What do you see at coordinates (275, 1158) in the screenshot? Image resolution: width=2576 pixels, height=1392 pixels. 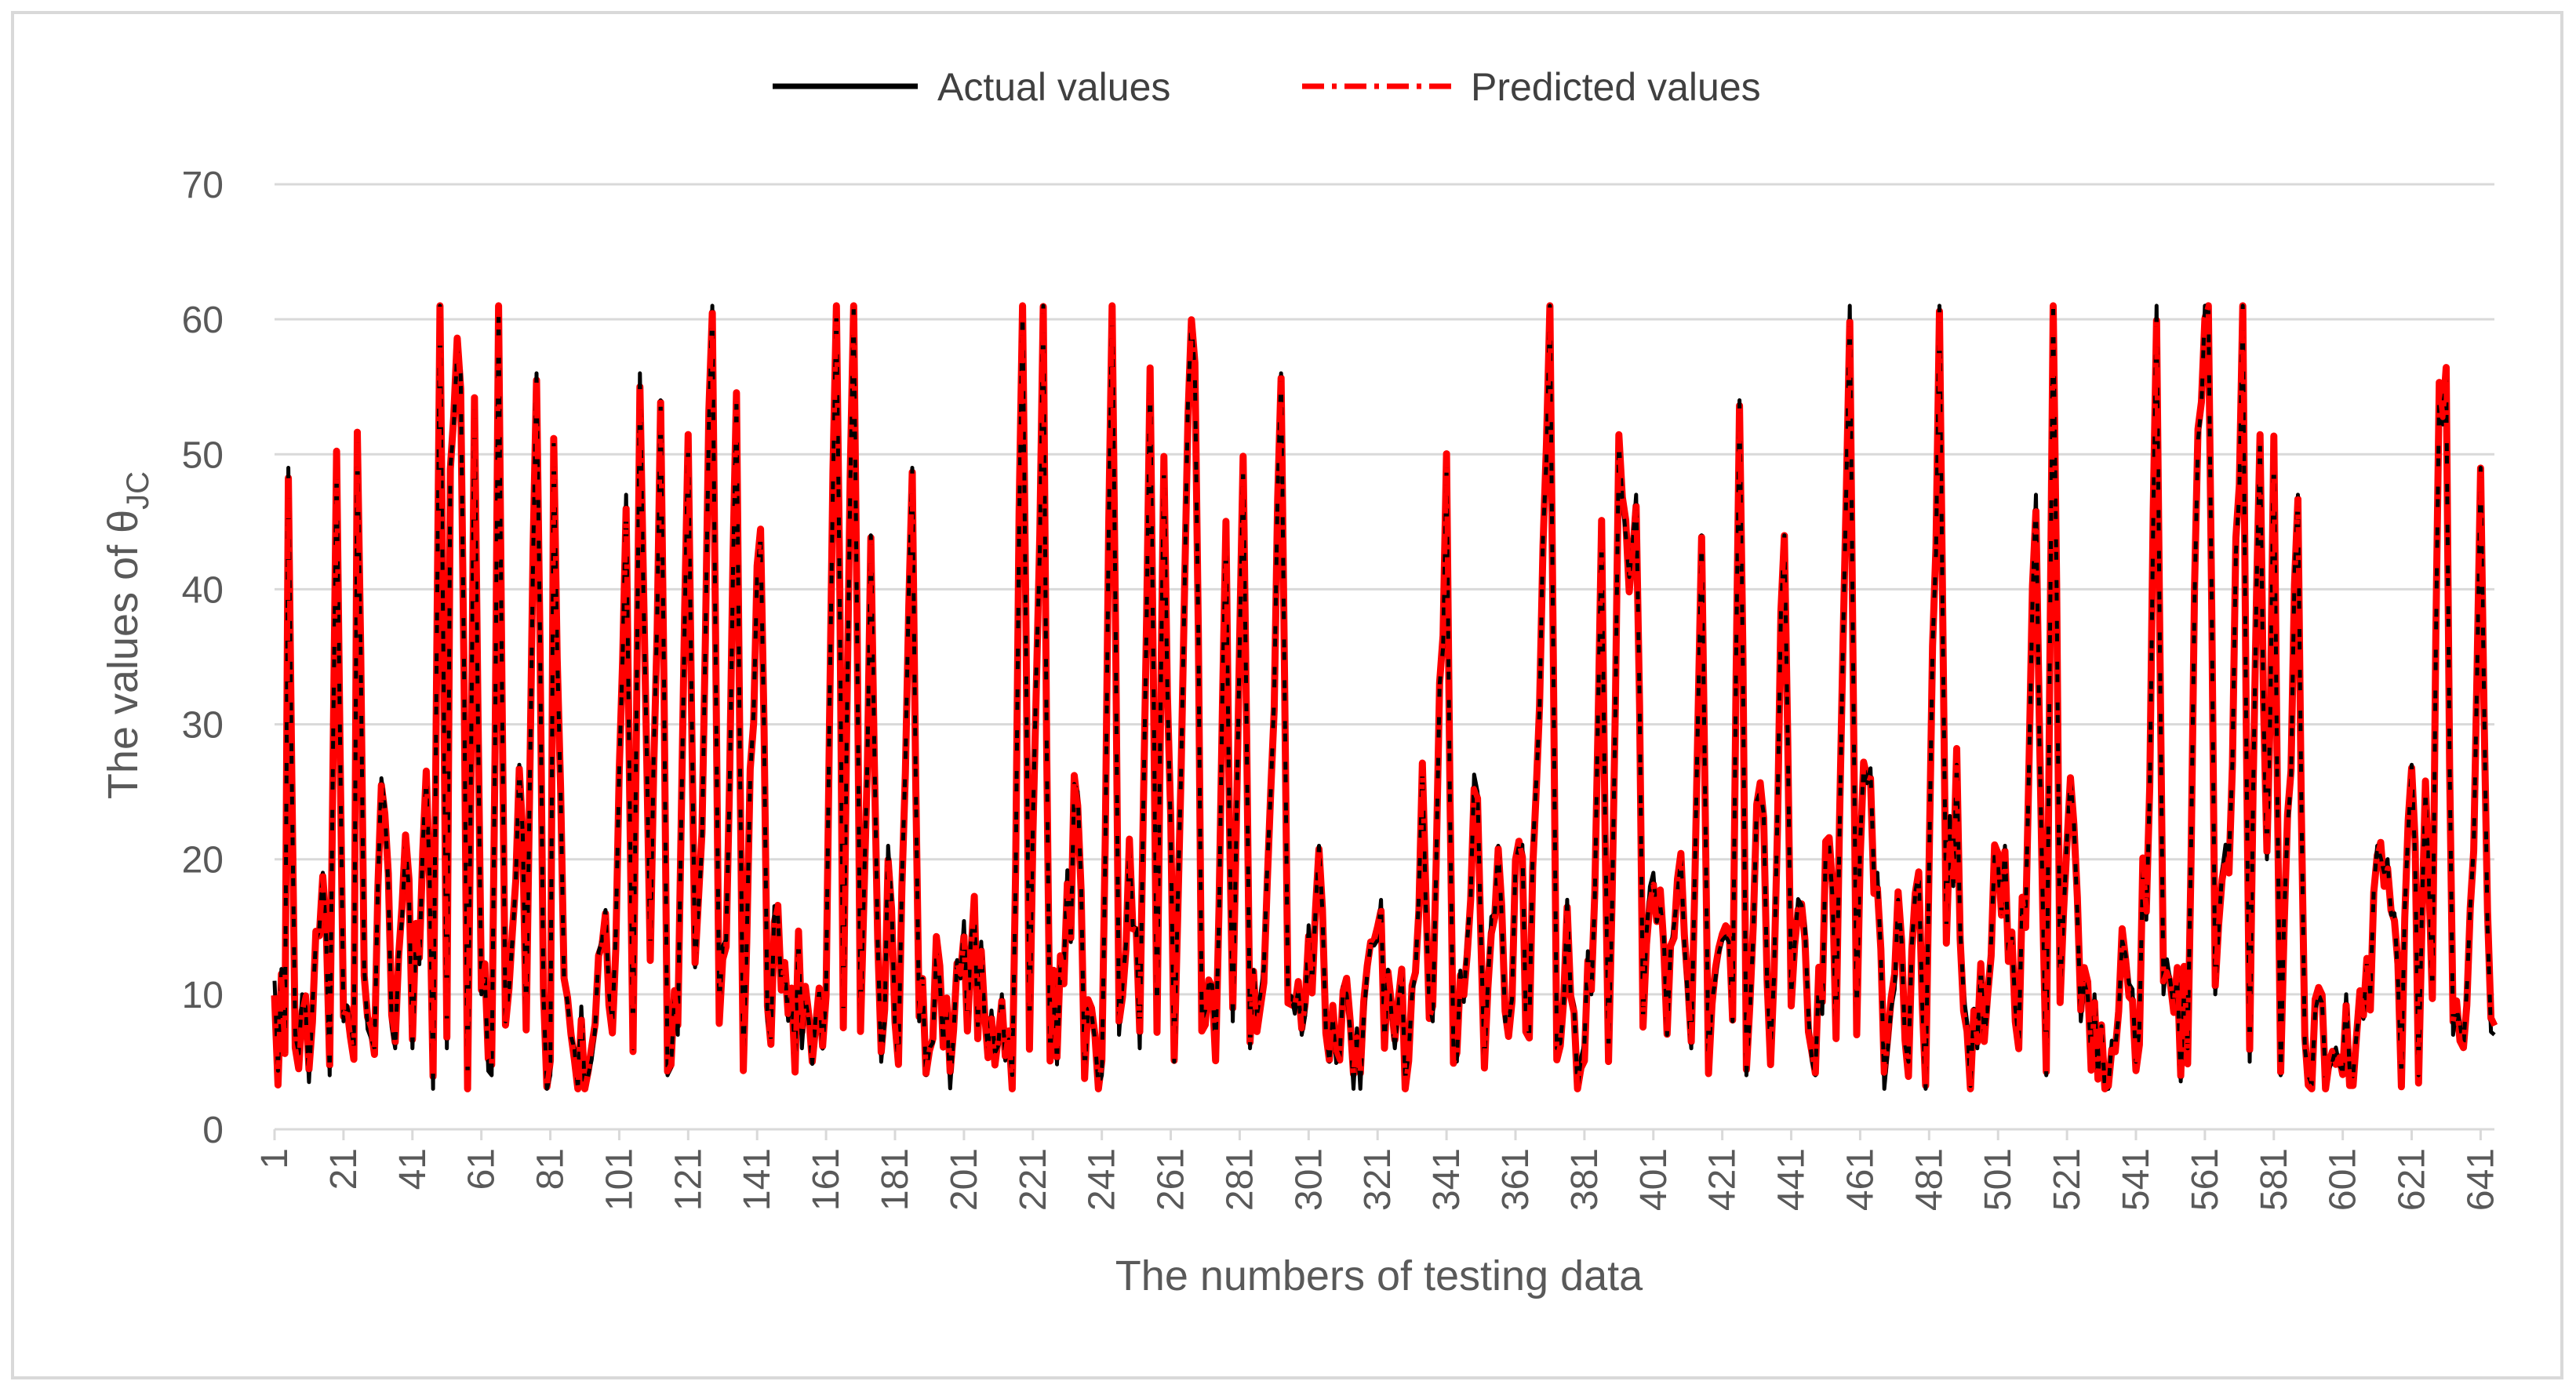 I see `x-tick-label: 1` at bounding box center [275, 1158].